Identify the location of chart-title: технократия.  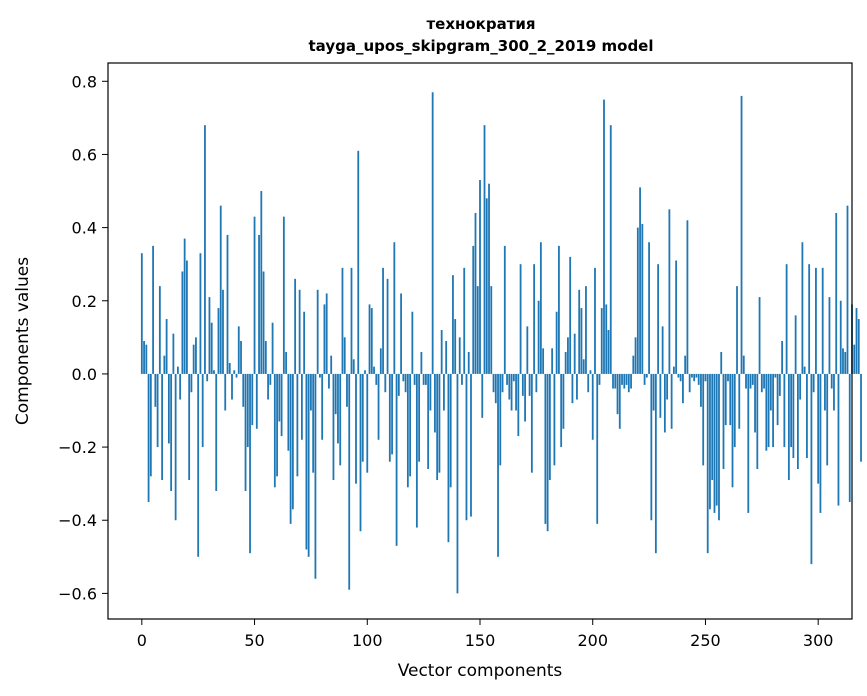
(480, 24).